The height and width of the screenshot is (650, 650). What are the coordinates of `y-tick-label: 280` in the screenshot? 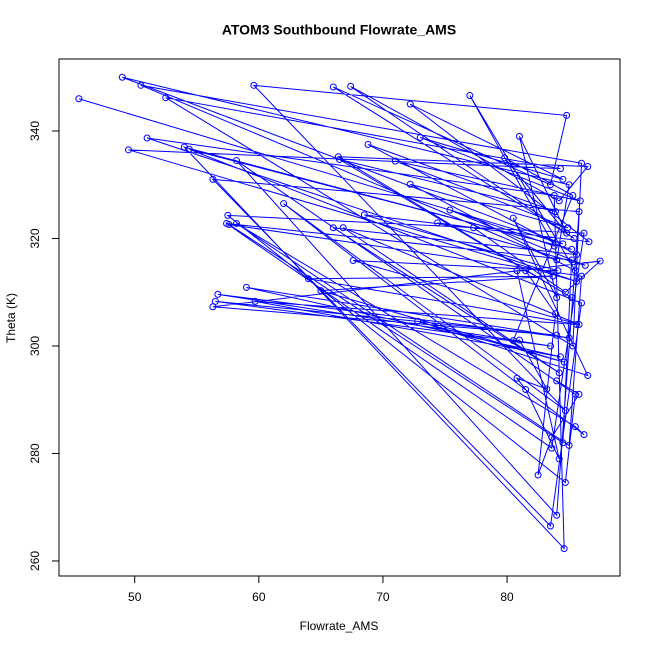 It's located at (35, 453).